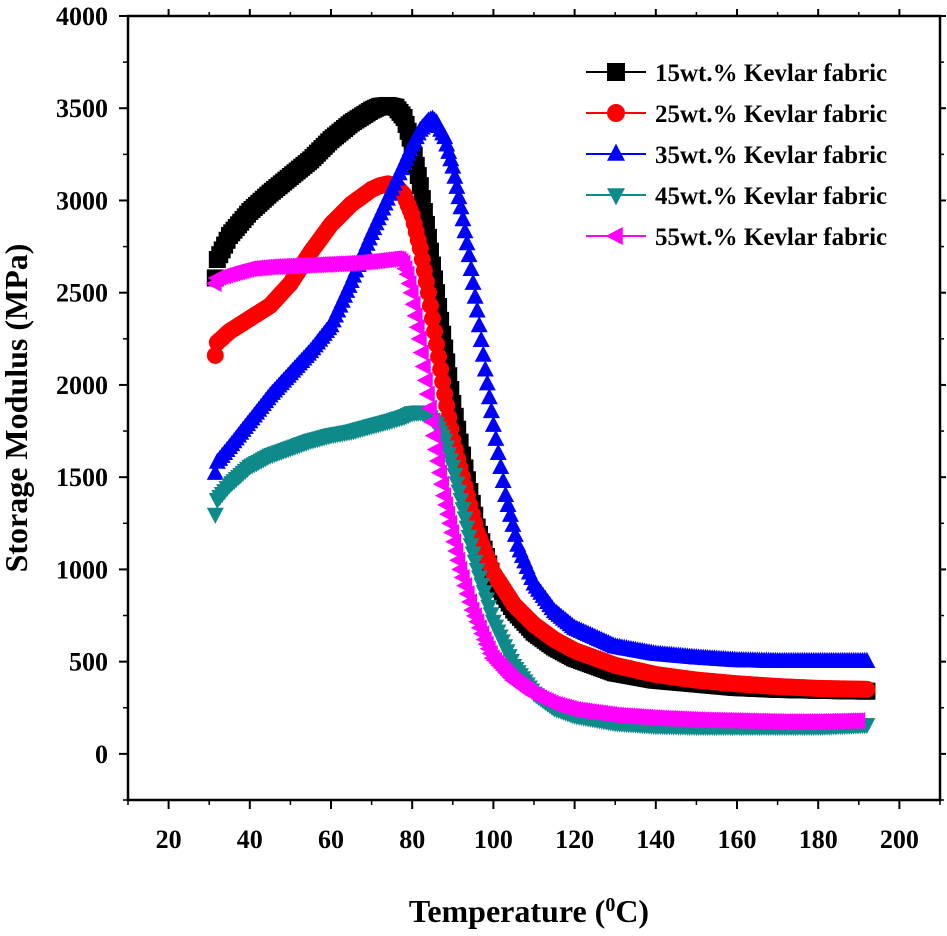 The height and width of the screenshot is (936, 947). Describe the element at coordinates (412, 839) in the screenshot. I see `x-tick-label: 80` at that location.